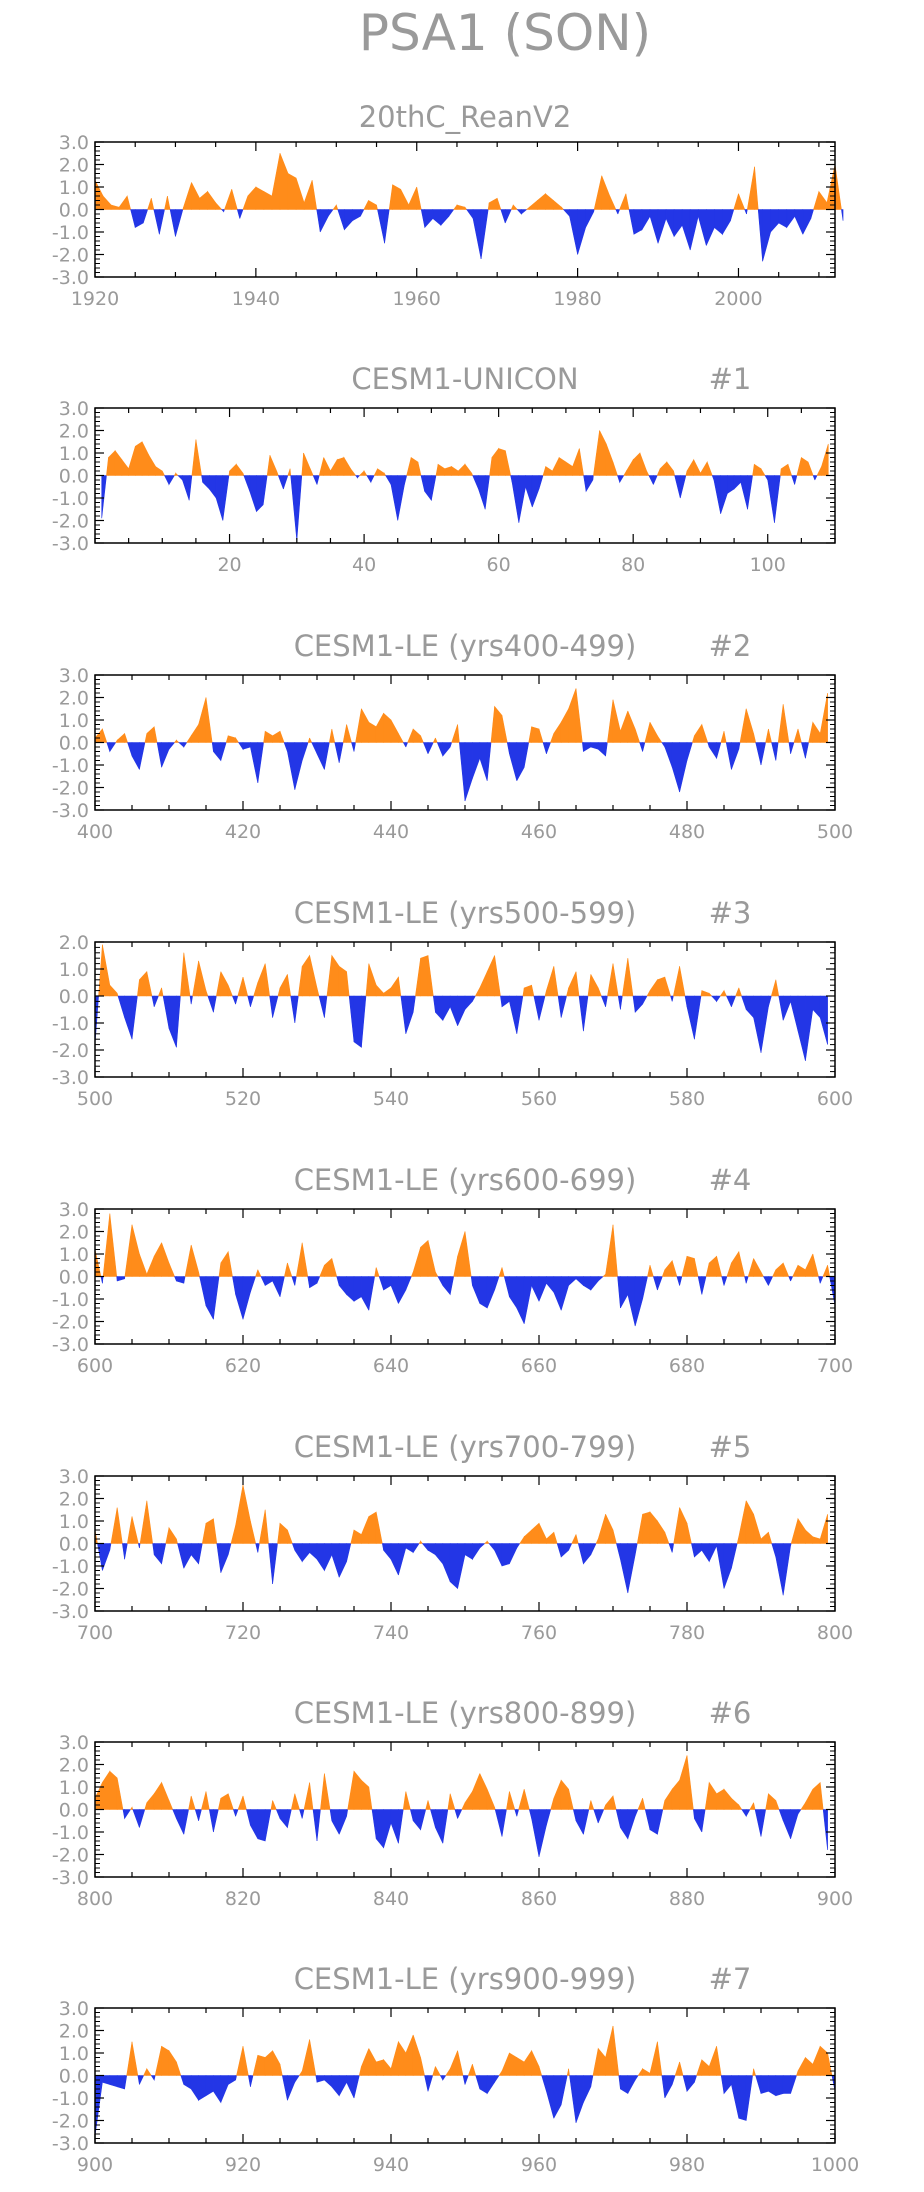 This screenshot has height=2192, width=924. I want to click on x-tick-label: 60, so click(499, 565).